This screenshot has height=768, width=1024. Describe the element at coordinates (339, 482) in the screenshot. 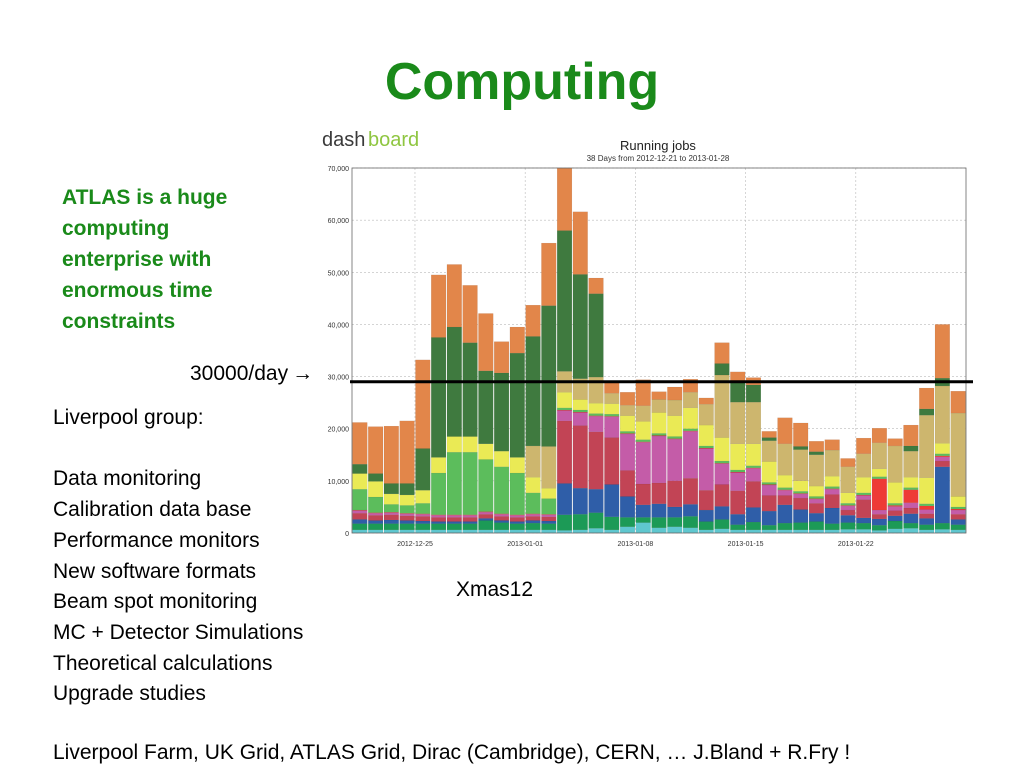

I see `y-tick-label: 10,000` at that location.